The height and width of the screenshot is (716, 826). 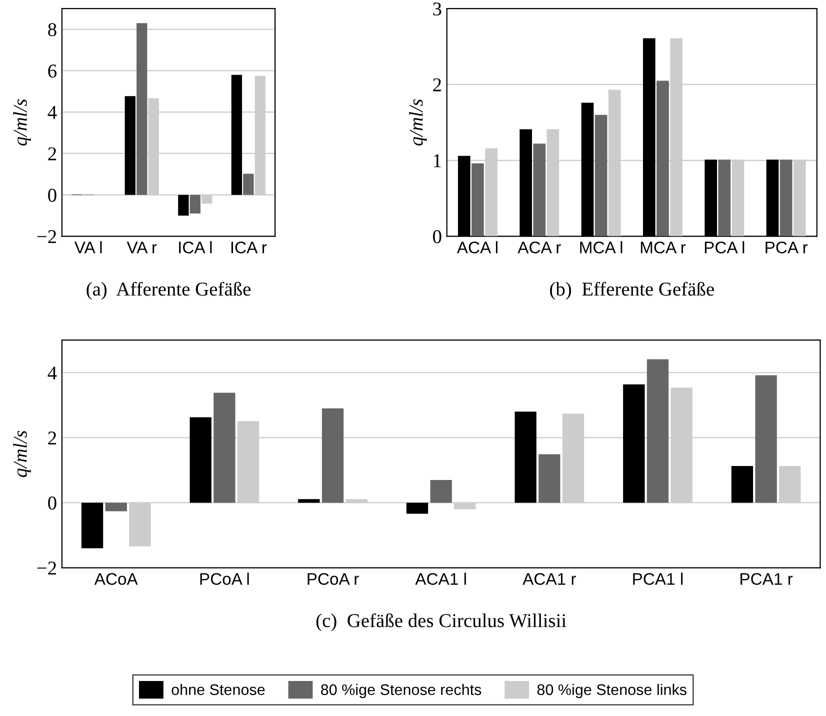 What do you see at coordinates (52, 29) in the screenshot?
I see `y-tick-label: 8` at bounding box center [52, 29].